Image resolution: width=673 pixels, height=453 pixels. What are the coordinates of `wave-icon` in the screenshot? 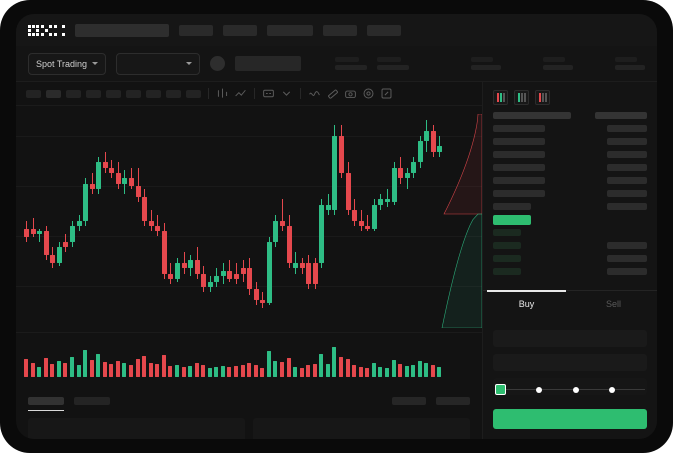 It's located at (314, 93).